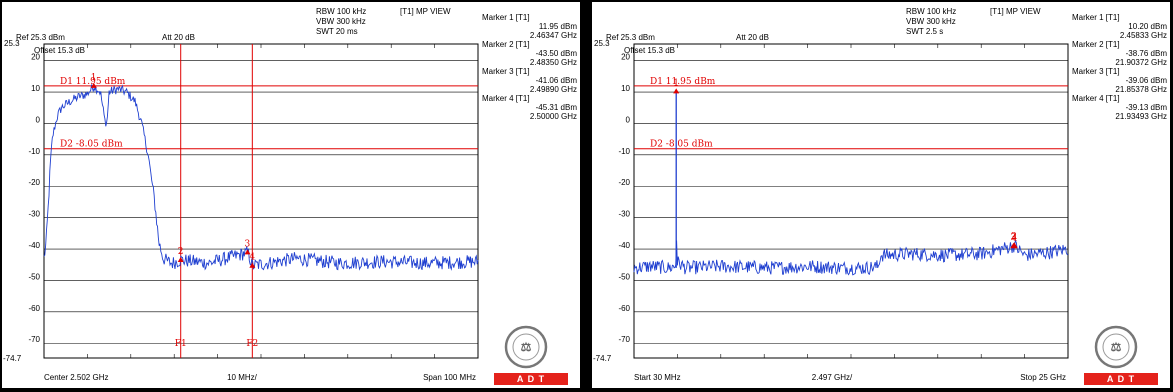  What do you see at coordinates (76, 377) in the screenshot?
I see `bottom-left-label: Center 2.502 GHz` at bounding box center [76, 377].